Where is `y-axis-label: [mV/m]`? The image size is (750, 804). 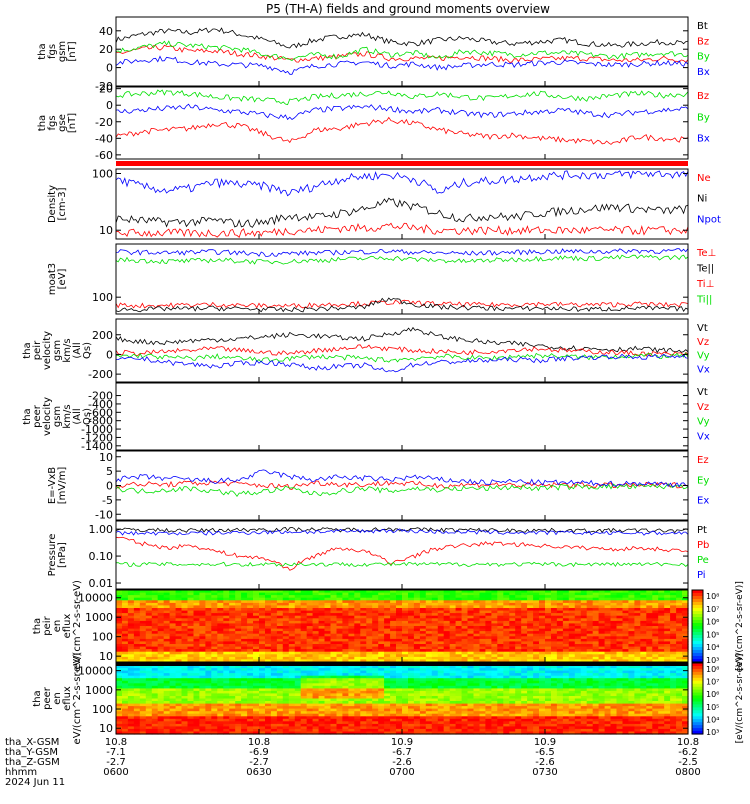 y-axis-label: [mV/m] is located at coordinates (62, 486).